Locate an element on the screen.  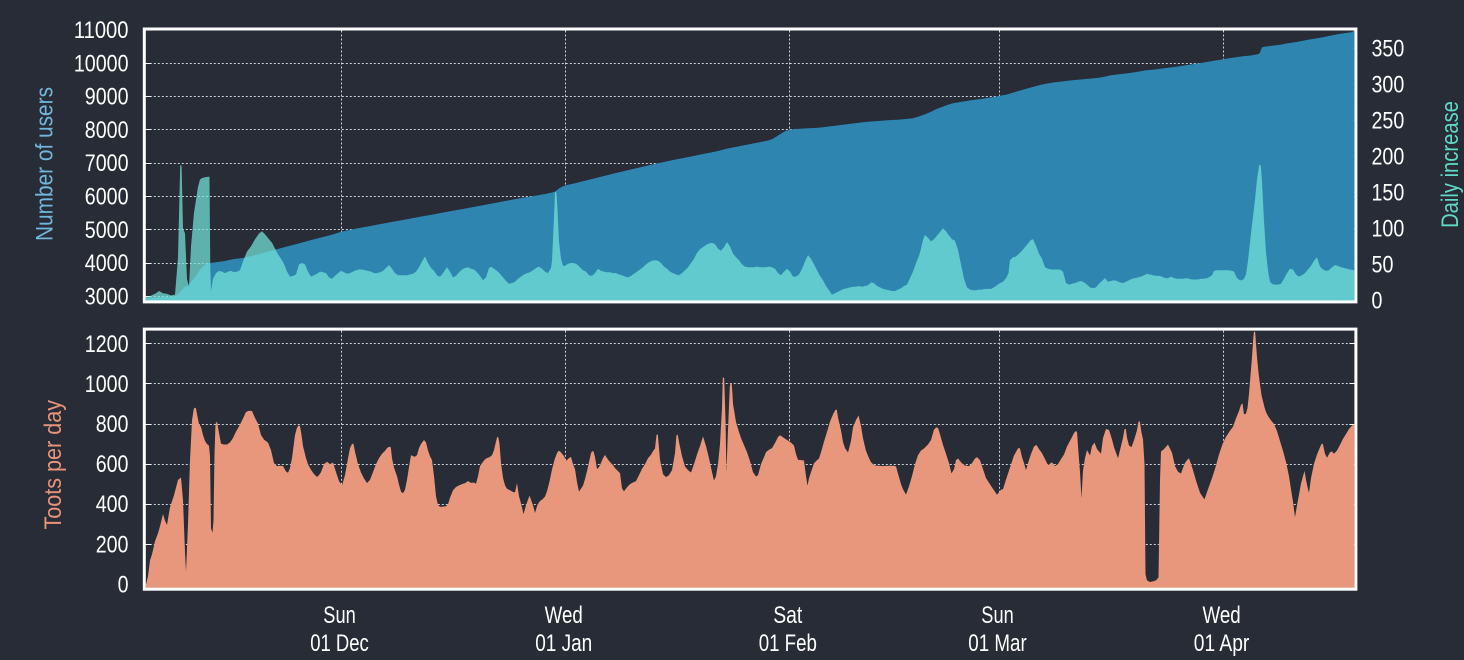
svg-text: 8000 is located at coordinates (107, 130).